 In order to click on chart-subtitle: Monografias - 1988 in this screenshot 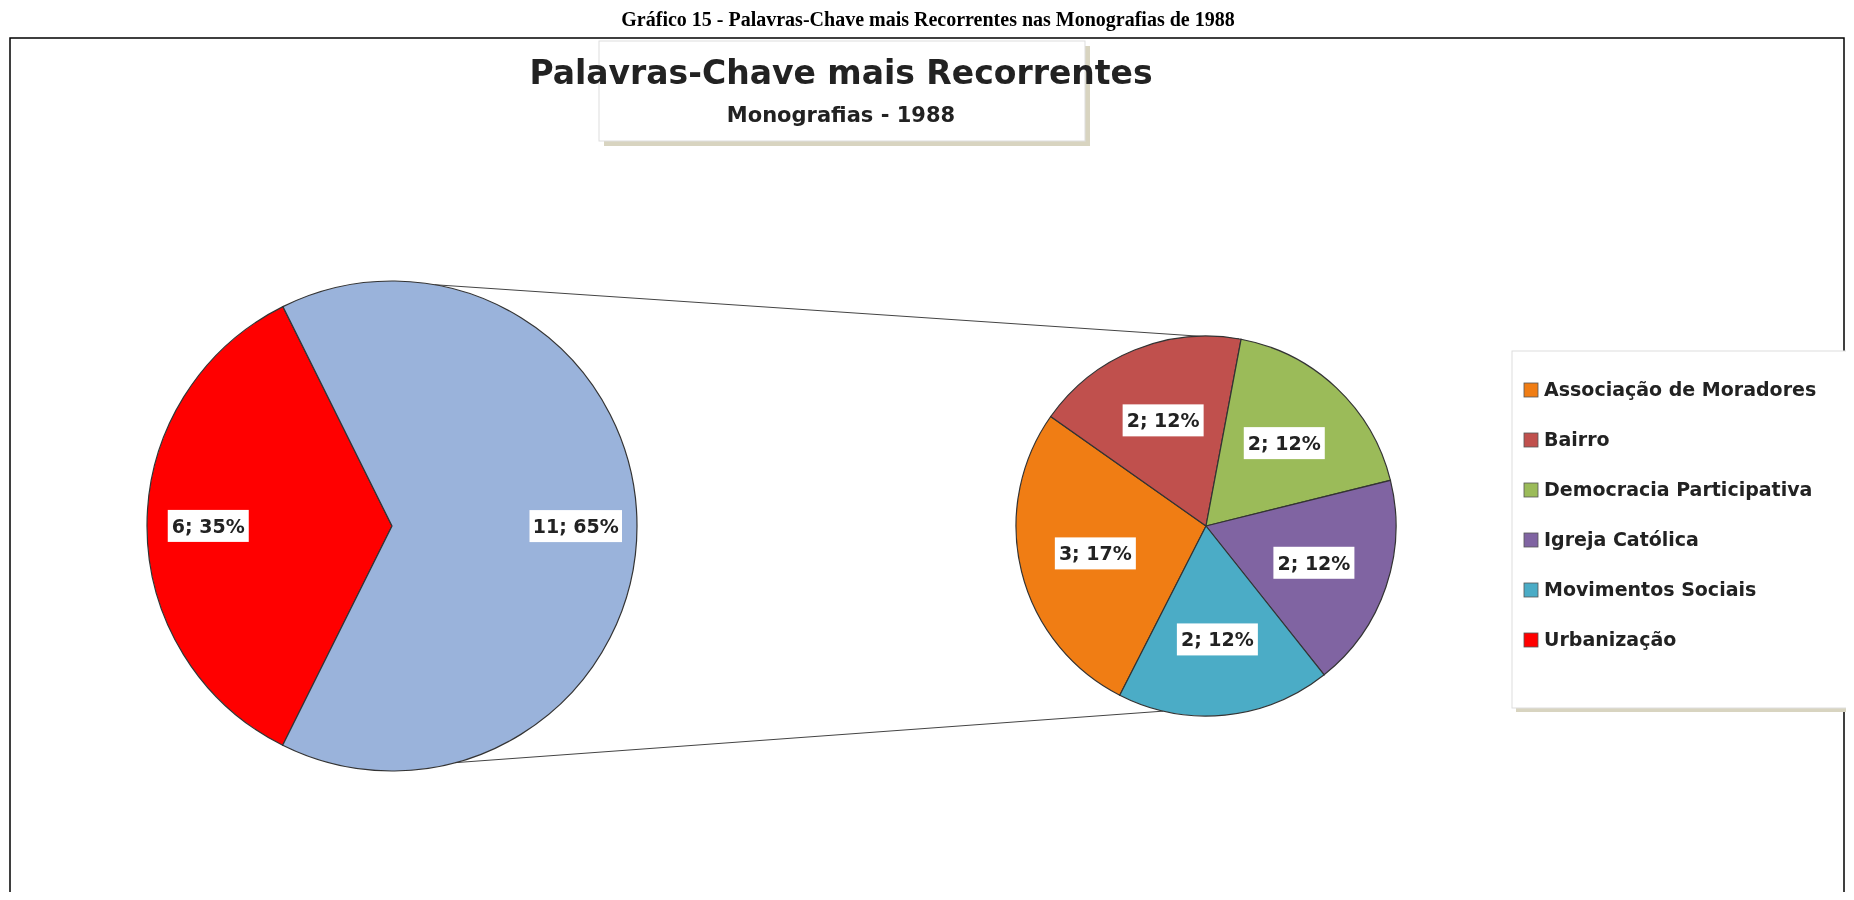, I will do `click(841, 115)`.